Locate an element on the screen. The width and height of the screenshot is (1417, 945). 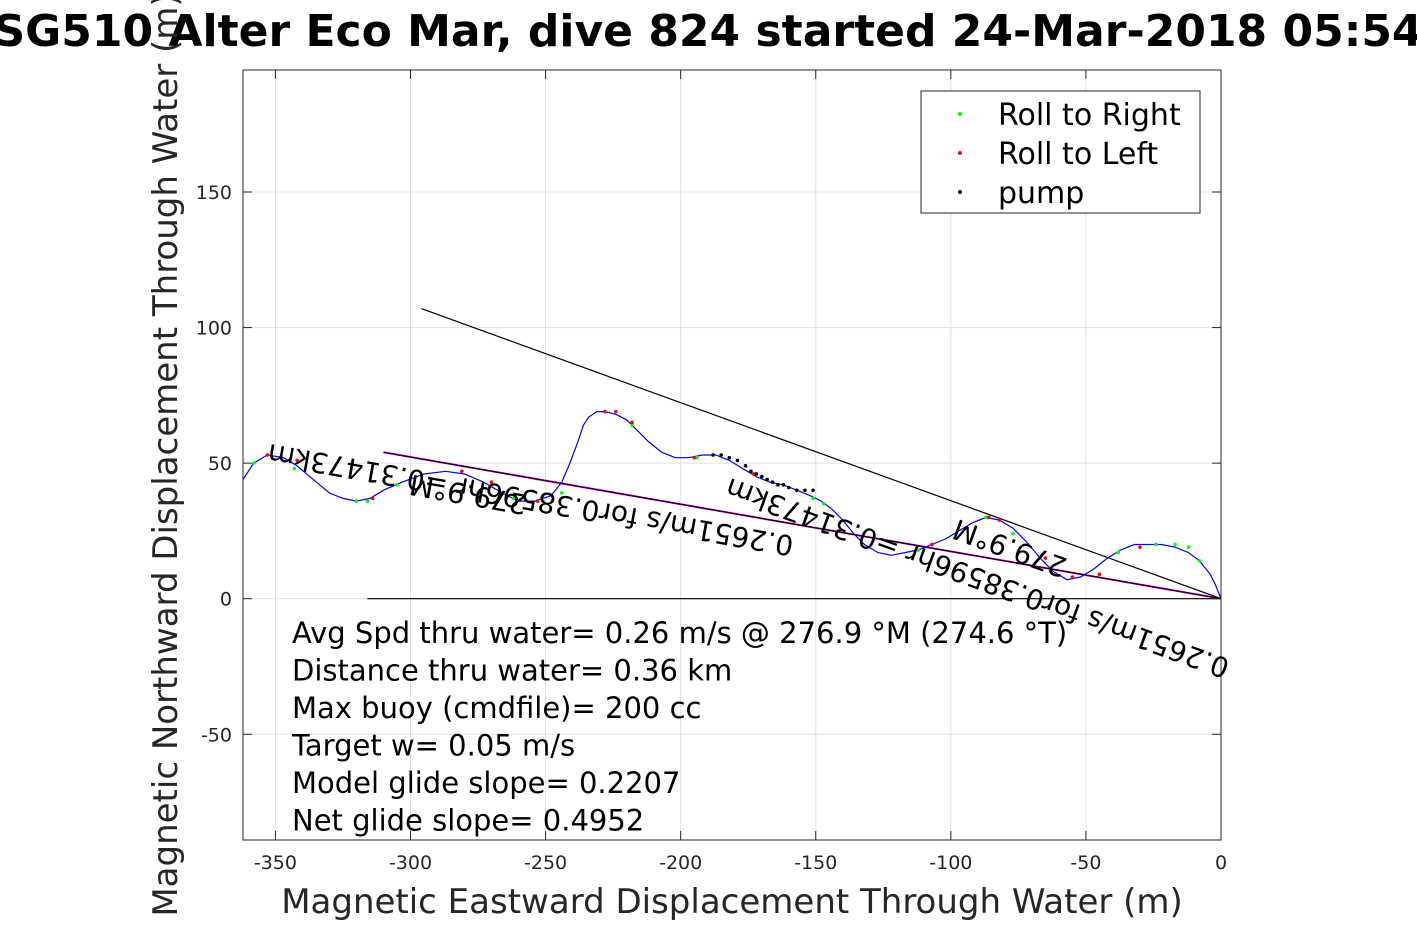
roll-and-pump-markers is located at coordinates (727, 494).